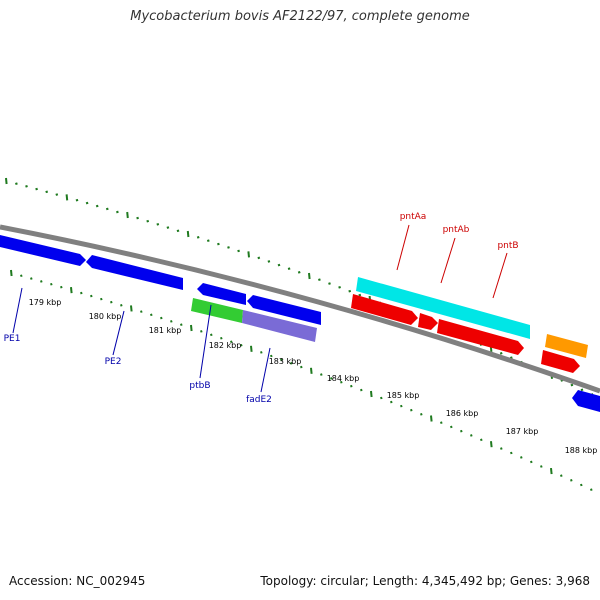  I want to click on scale-label: 179 kbp, so click(45, 302).